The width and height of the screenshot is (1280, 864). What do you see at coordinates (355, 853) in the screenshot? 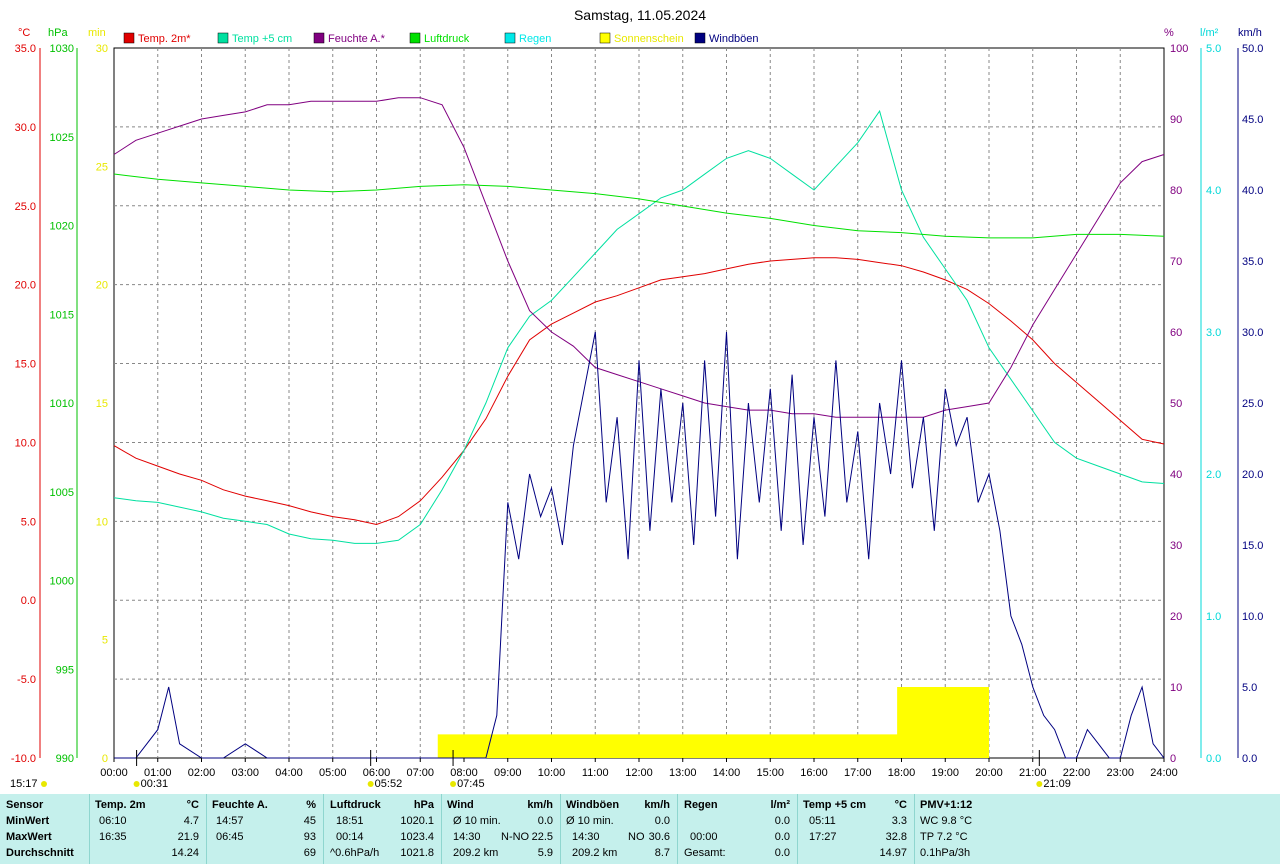
I see `stats-luftdruck-trend: ^0.6hPa/h` at bounding box center [355, 853].